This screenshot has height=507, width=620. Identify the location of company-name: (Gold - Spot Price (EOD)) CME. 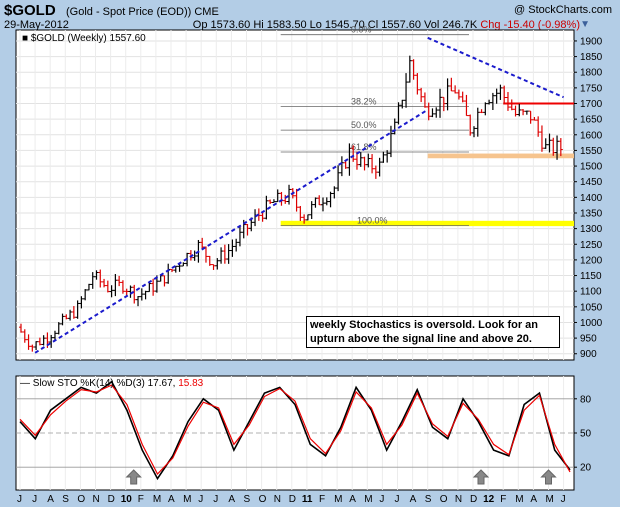
(142, 12).